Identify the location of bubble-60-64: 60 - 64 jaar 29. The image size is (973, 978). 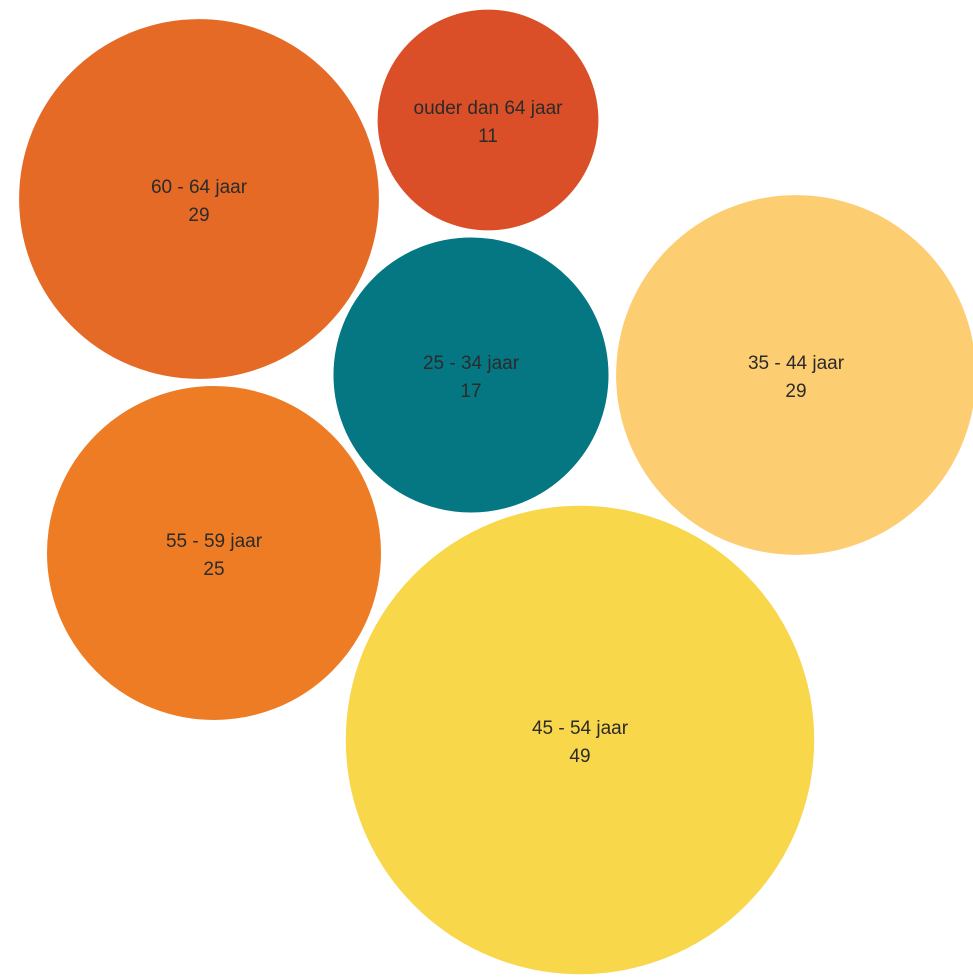
(199, 199).